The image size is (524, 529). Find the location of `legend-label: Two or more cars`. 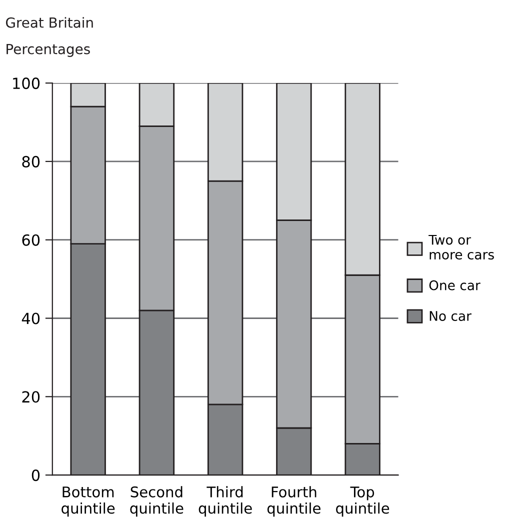

legend-label: Two or more cars is located at coordinates (461, 247).